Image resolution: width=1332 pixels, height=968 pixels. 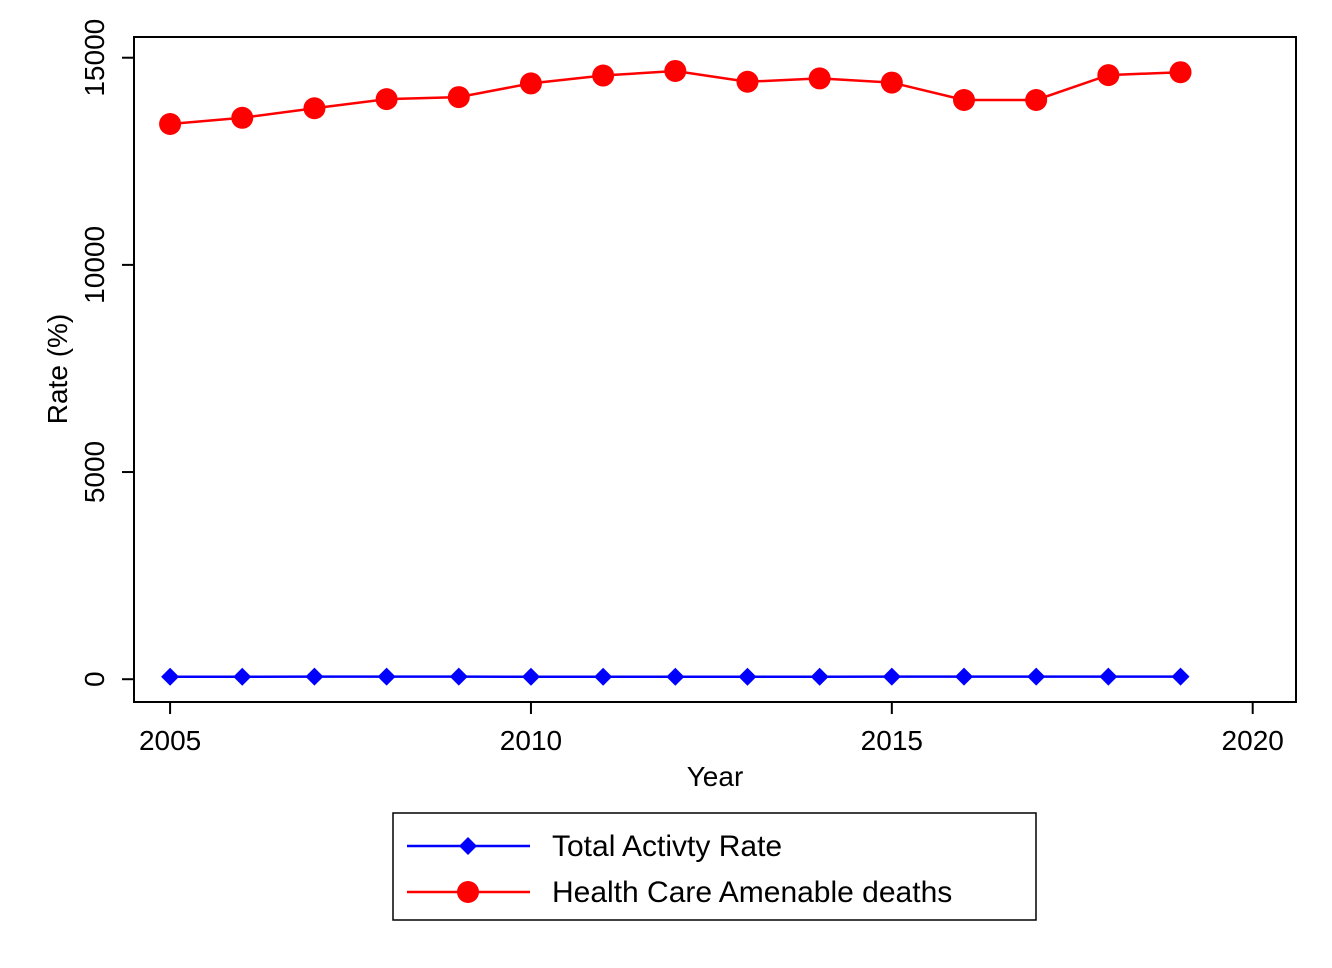 What do you see at coordinates (891, 82) in the screenshot?
I see `series-1-point-2015` at bounding box center [891, 82].